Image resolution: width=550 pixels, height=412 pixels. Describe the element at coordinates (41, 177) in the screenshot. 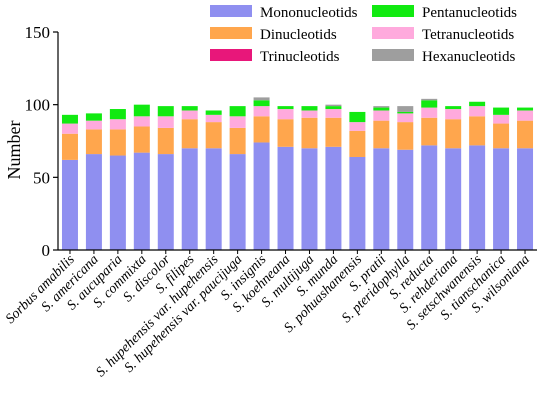

I see `y-tick-label: 50` at that location.